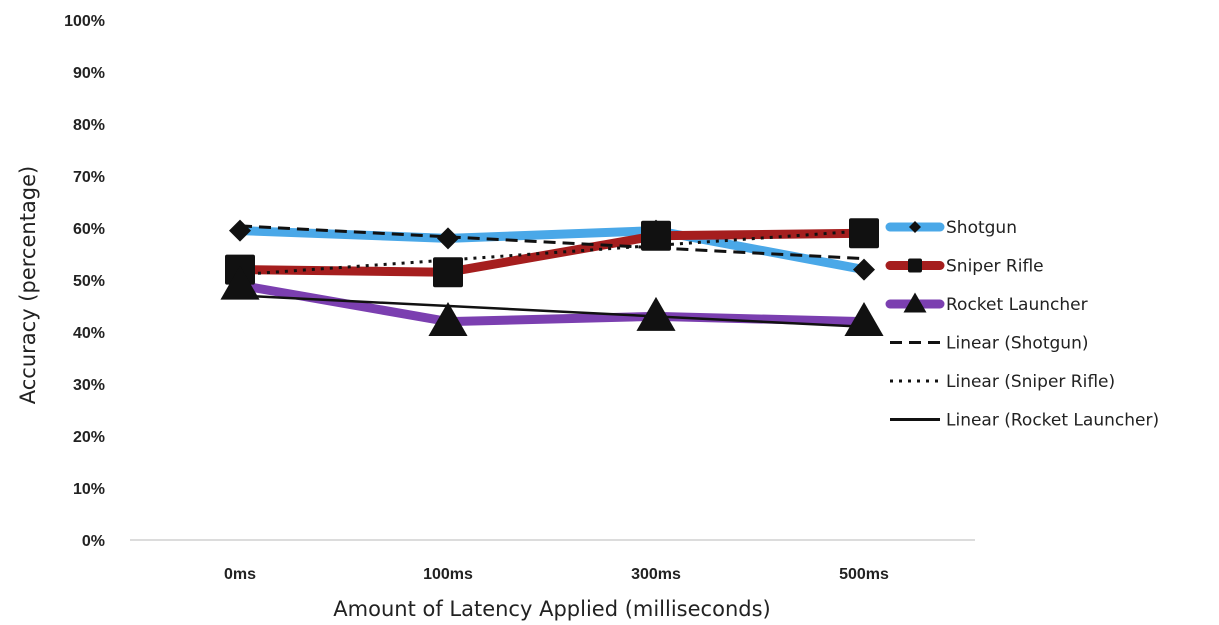 This screenshot has height=625, width=1219. Describe the element at coordinates (84, 21) in the screenshot. I see `y-tick-label: 100%` at that location.